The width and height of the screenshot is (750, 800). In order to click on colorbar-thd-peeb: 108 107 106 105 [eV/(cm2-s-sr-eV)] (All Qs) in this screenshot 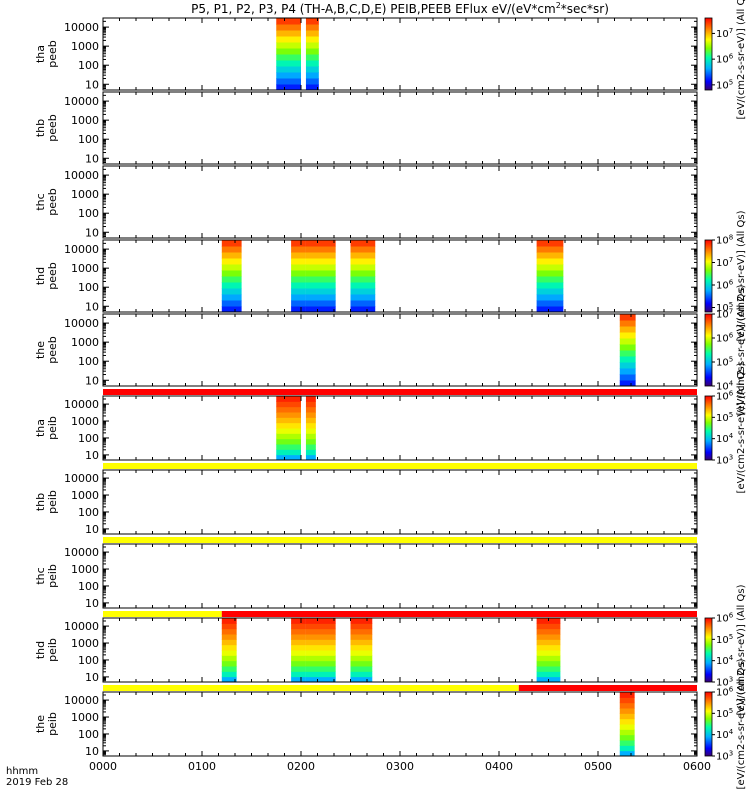, I will do `click(725, 275)`.